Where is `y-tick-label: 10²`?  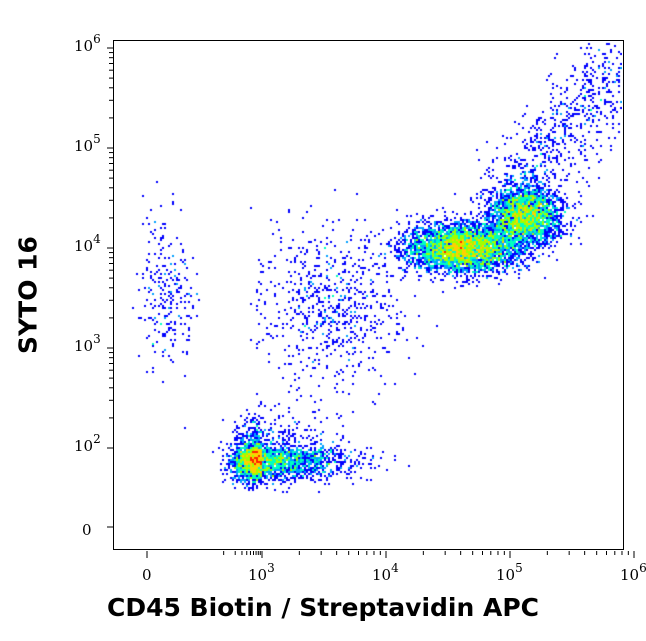 y-tick-label: 10² is located at coordinates (87, 443).